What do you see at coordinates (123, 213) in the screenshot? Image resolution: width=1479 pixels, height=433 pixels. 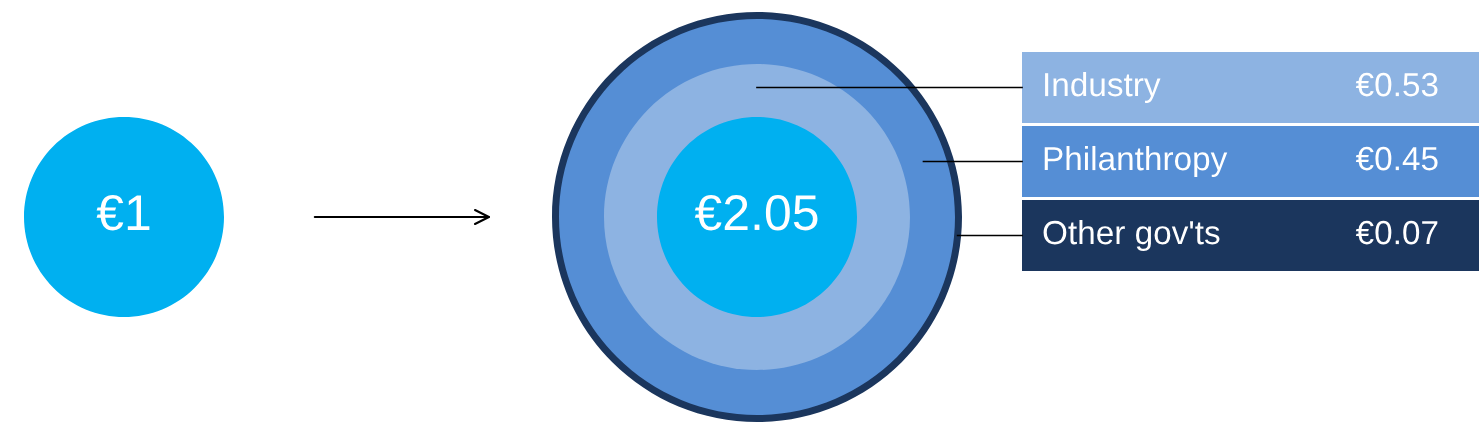 I see `text: €1` at bounding box center [123, 213].